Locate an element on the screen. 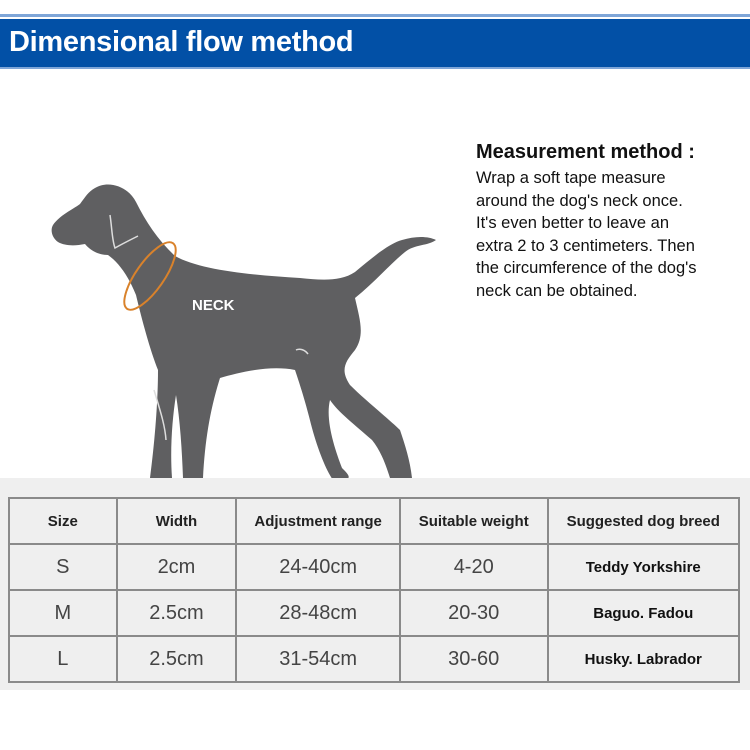  header-width: Width is located at coordinates (176, 521).